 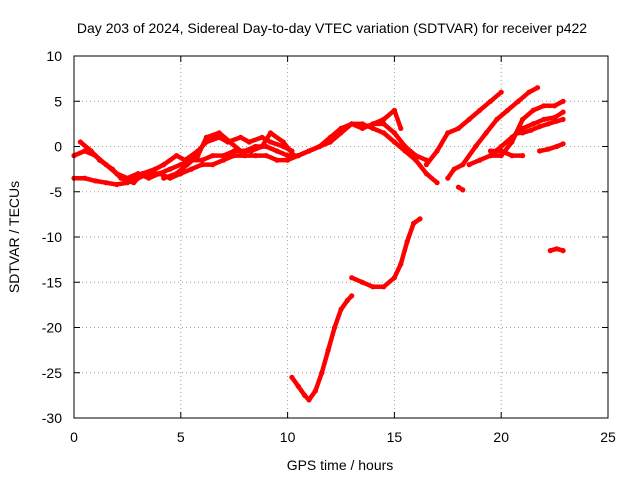 What do you see at coordinates (52, 328) in the screenshot?
I see `y-tick-label: -20` at bounding box center [52, 328].